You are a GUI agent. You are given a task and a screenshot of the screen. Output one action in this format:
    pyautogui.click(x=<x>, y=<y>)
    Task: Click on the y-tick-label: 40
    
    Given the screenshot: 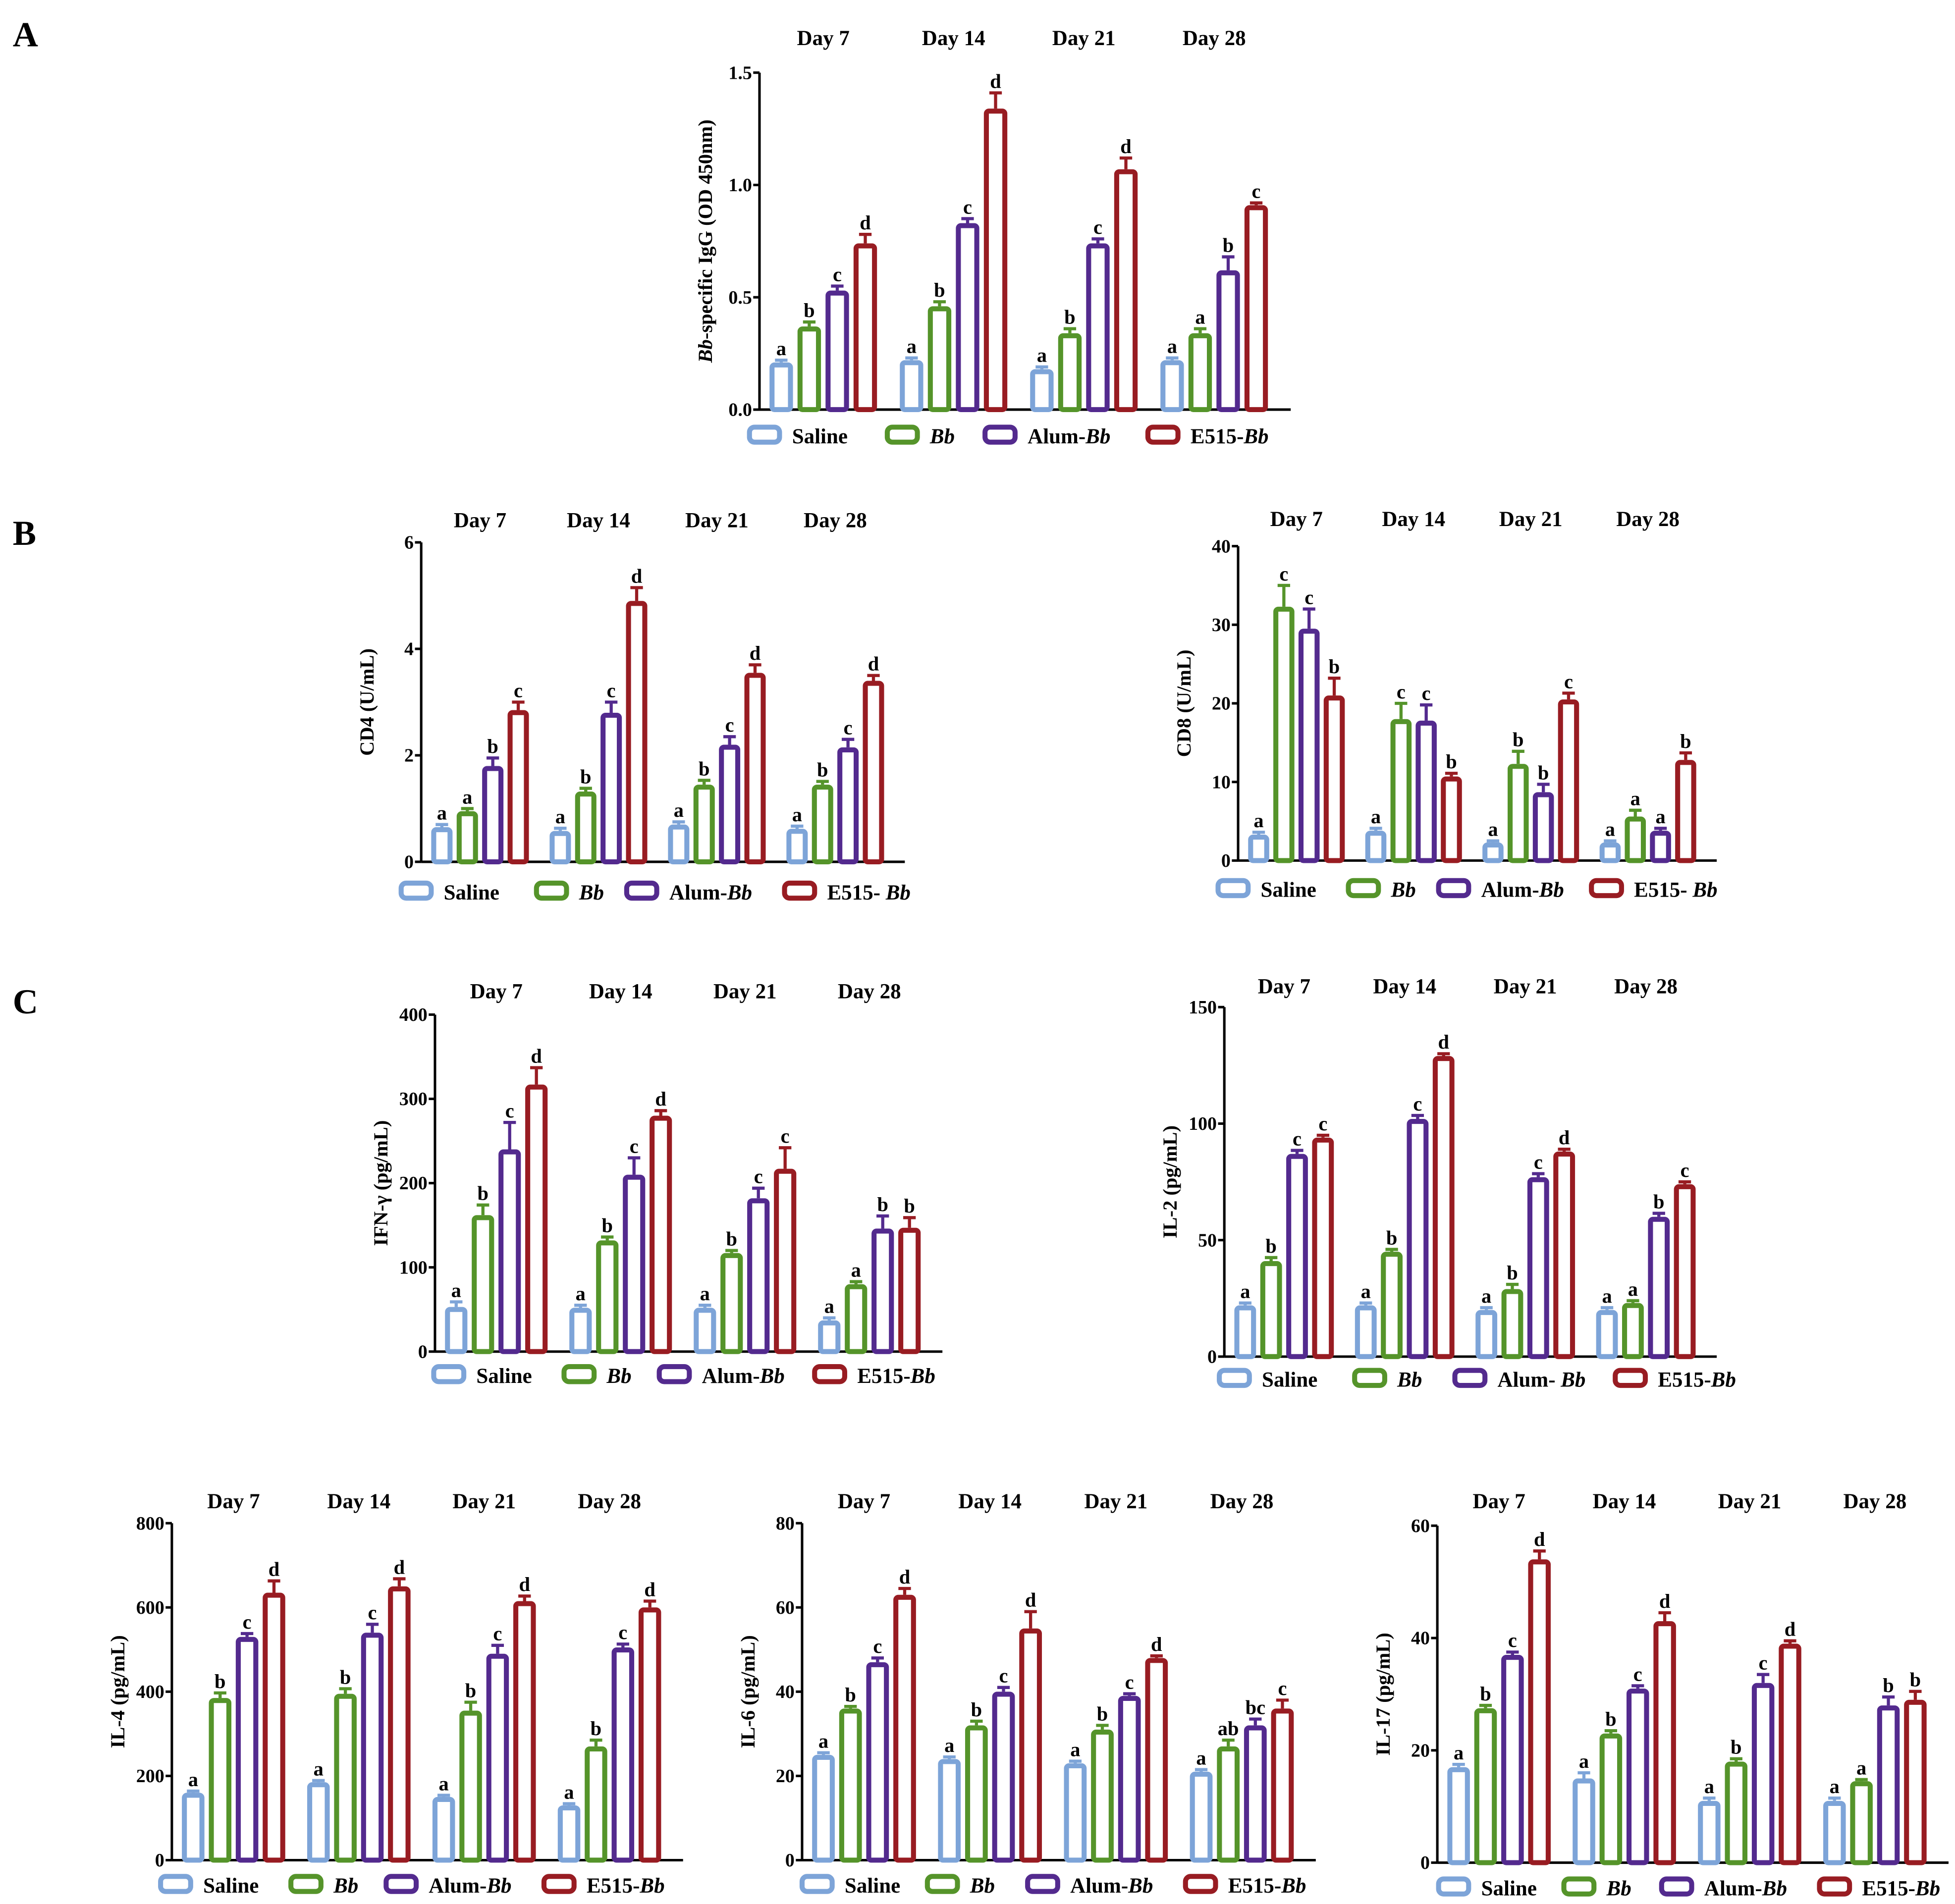 What is the action you would take?
    pyautogui.click(x=1221, y=546)
    